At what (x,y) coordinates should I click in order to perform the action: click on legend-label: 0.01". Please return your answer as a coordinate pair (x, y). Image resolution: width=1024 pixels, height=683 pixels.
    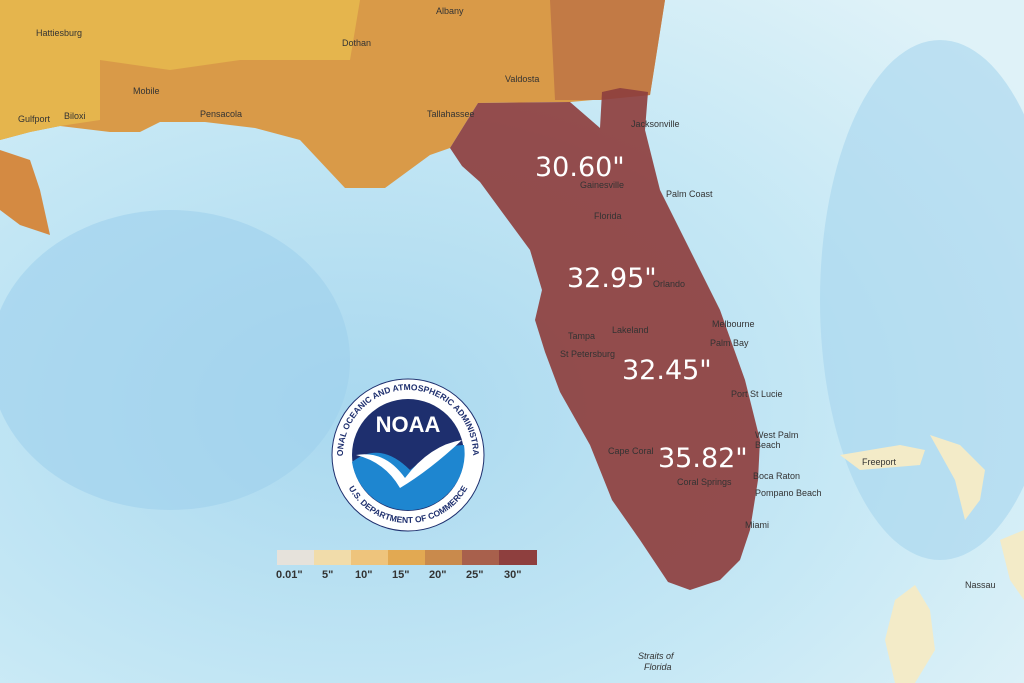
    Looking at the image, I should click on (289, 575).